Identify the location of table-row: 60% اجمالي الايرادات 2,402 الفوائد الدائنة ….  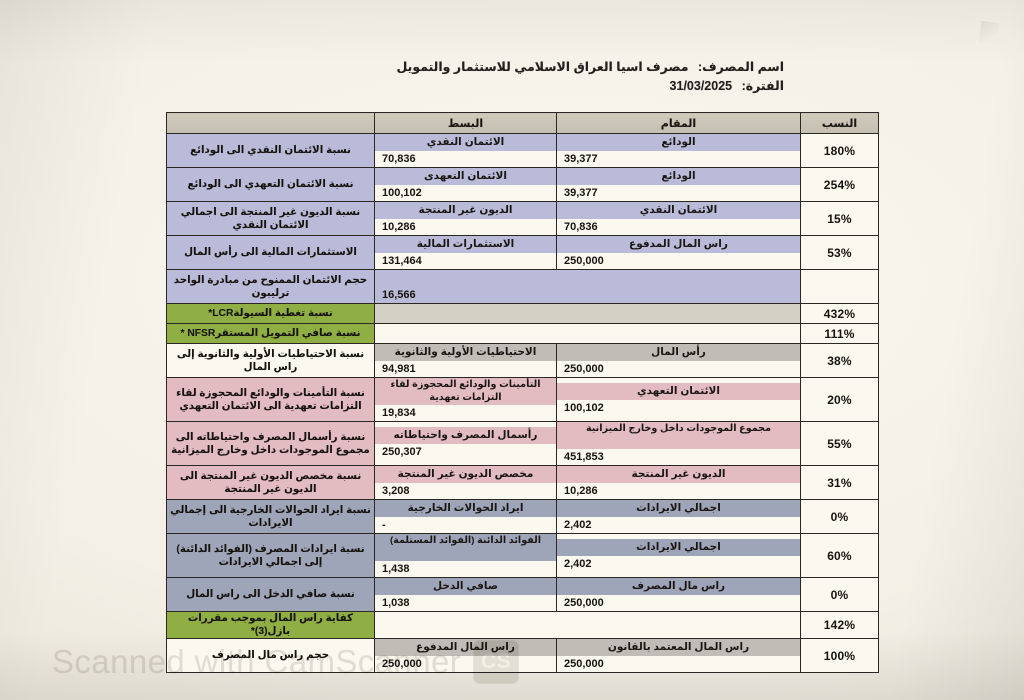
(522, 555).